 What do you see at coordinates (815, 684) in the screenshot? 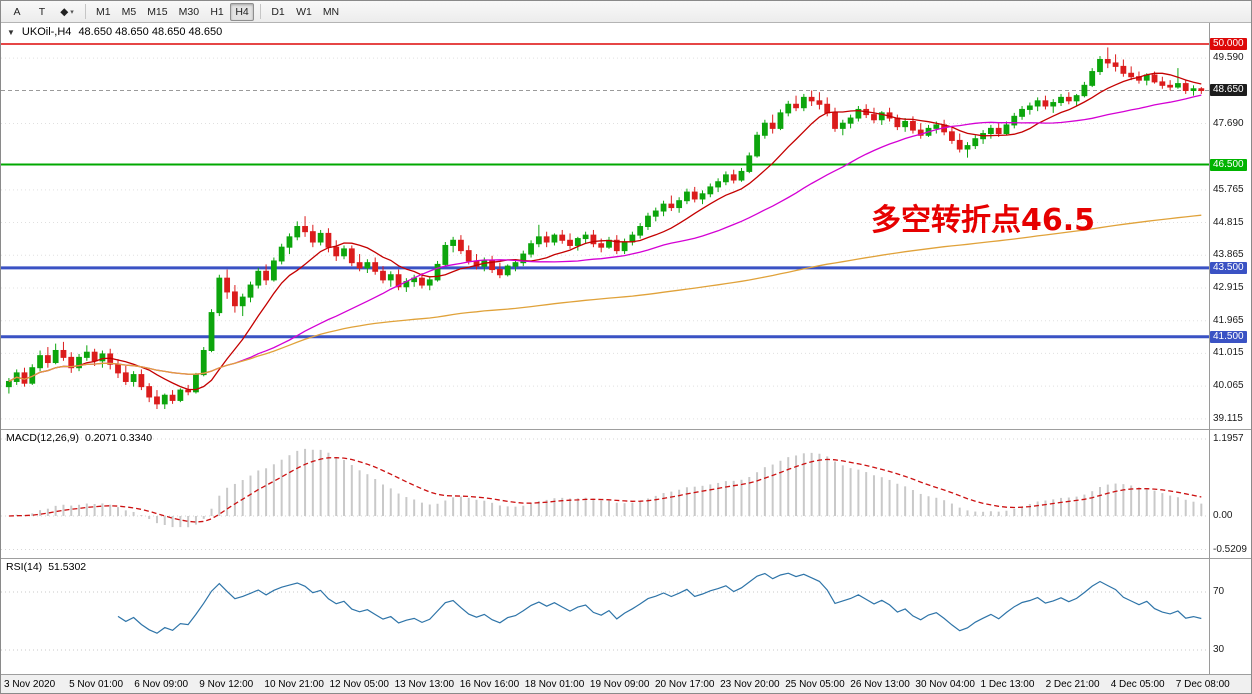
I see `time-axis-label: 25 Nov 05:00` at bounding box center [815, 684].